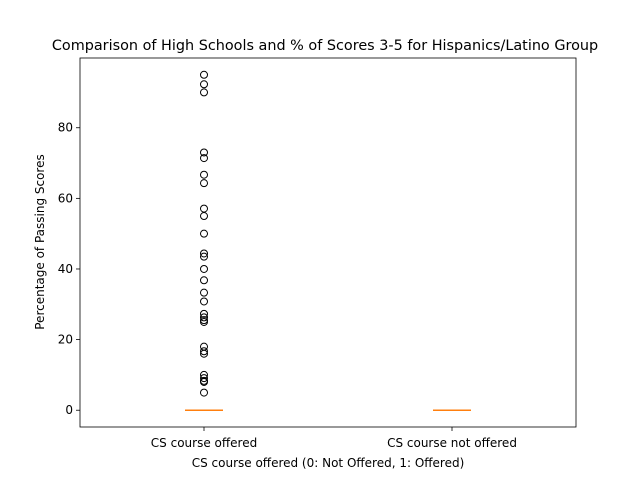 The height and width of the screenshot is (480, 640). What do you see at coordinates (65, 128) in the screenshot?
I see `y-tick-label: 80` at bounding box center [65, 128].